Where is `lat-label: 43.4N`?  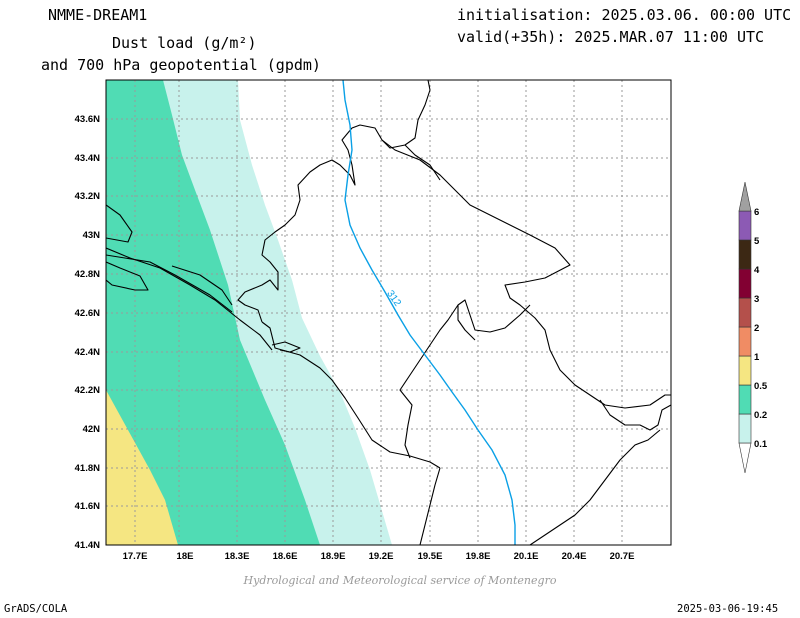 lat-label: 43.4N is located at coordinates (87, 158).